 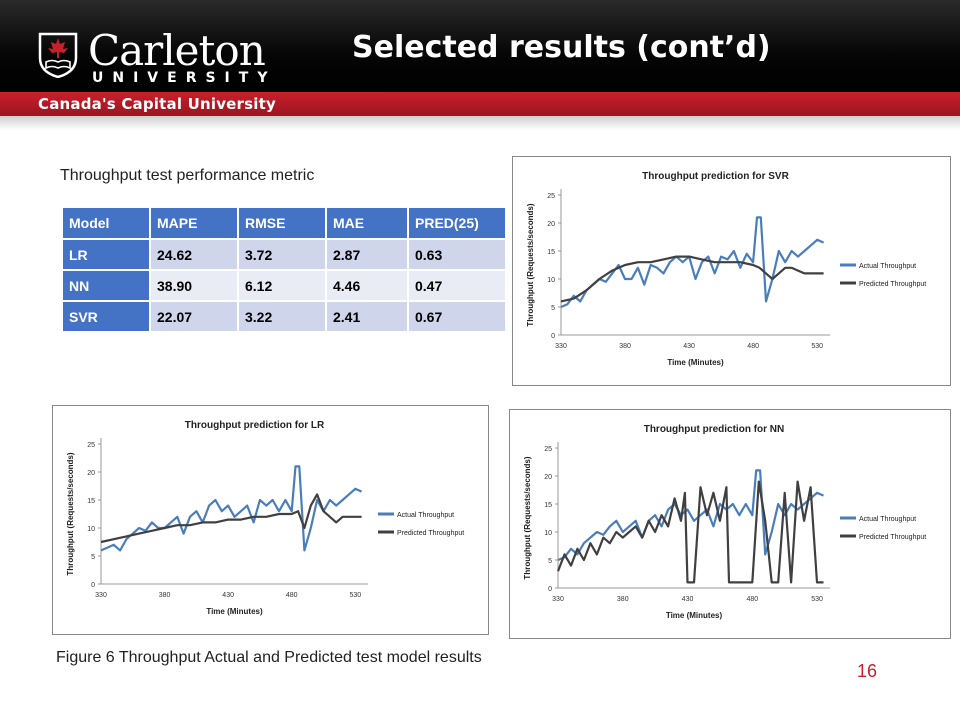 I want to click on column-header: PRED(25), so click(x=457, y=223).